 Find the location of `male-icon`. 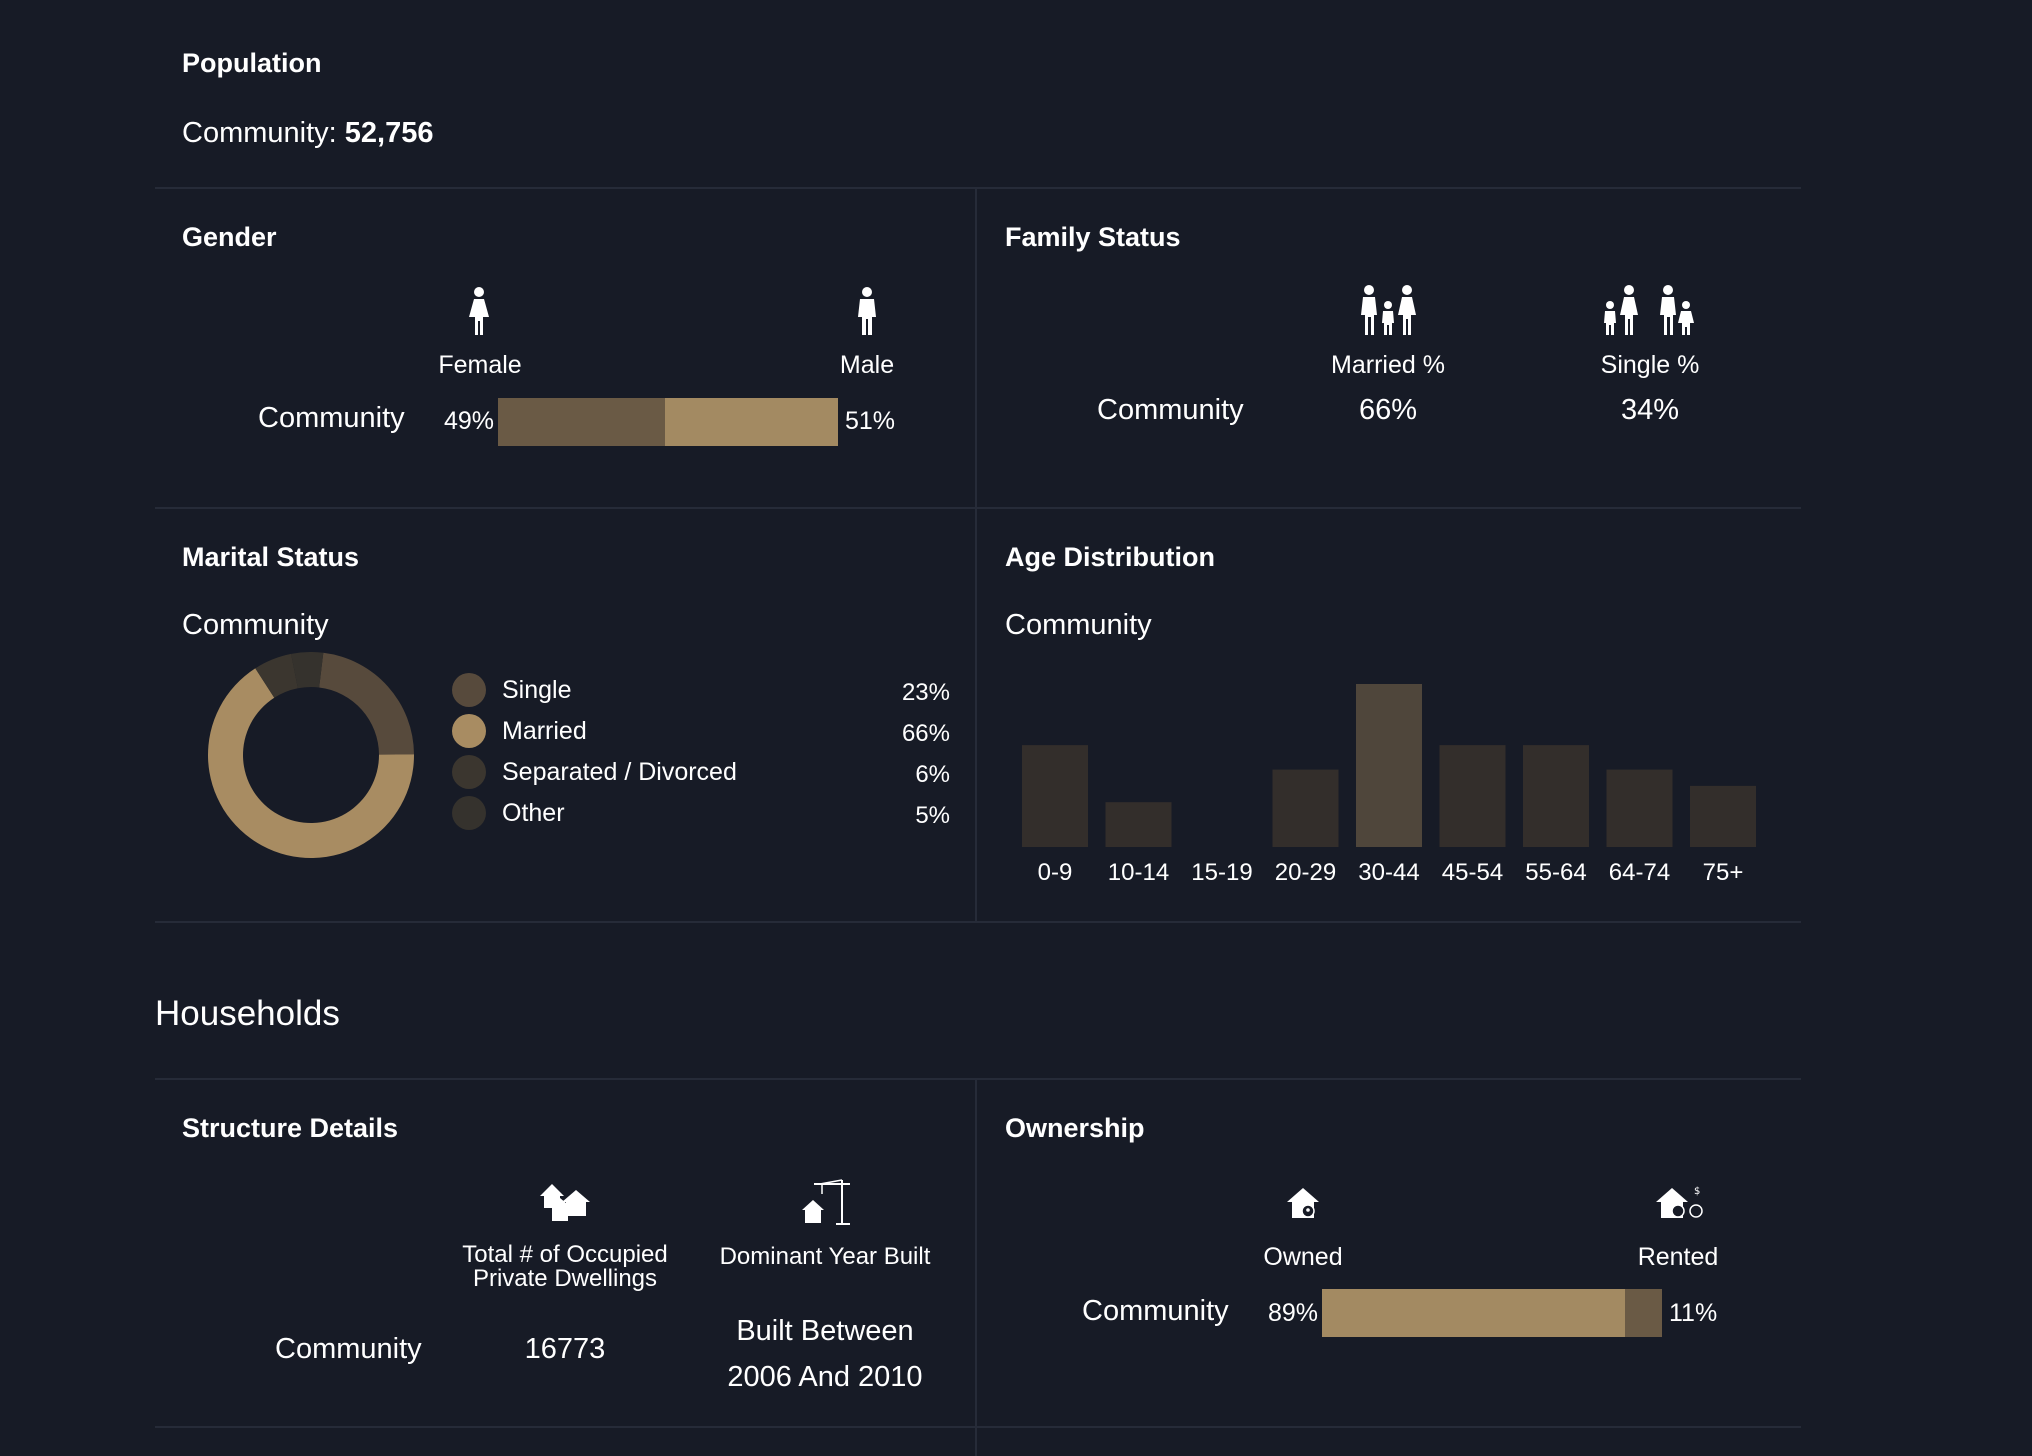

male-icon is located at coordinates (867, 312).